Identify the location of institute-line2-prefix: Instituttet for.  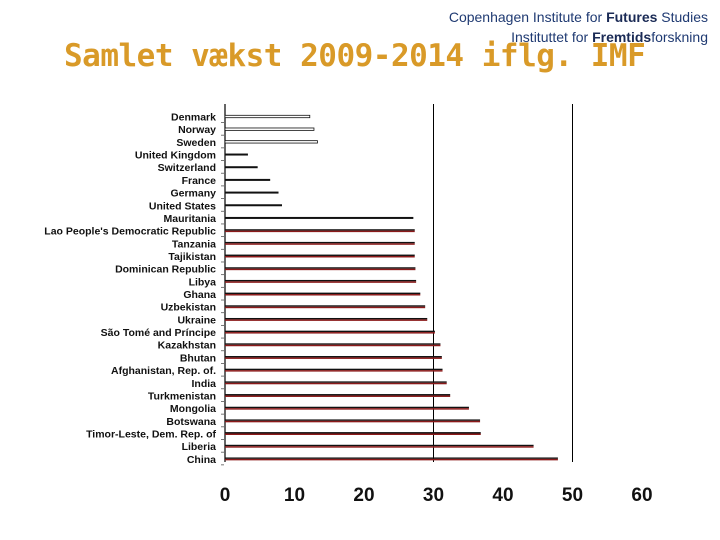
(552, 37).